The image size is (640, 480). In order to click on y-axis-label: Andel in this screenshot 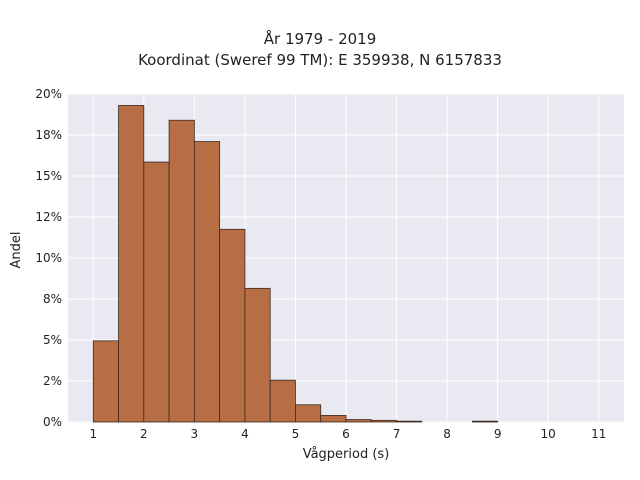, I will do `click(16, 250)`.